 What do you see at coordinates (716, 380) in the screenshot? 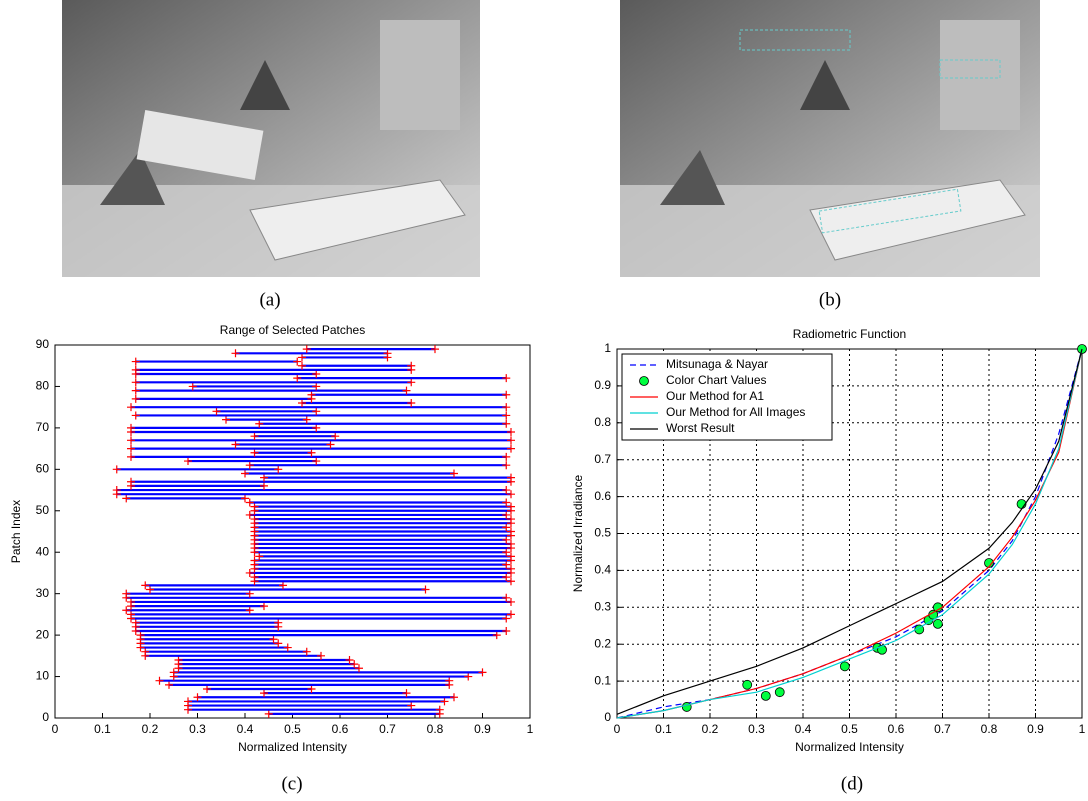
I see `legend-label: Color Chart Values` at bounding box center [716, 380].